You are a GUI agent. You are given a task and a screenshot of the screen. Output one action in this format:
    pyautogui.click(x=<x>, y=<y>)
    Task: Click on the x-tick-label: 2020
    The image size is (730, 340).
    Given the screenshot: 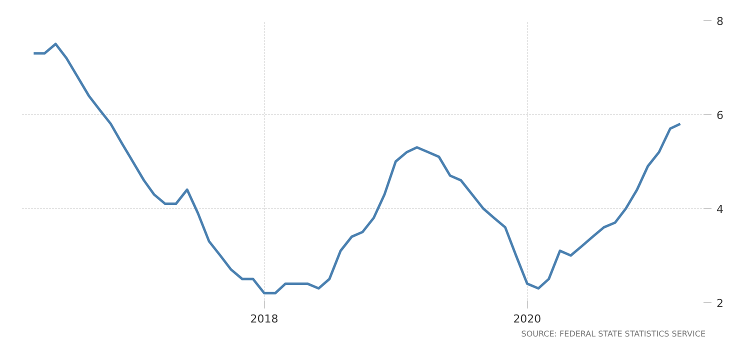 What is the action you would take?
    pyautogui.click(x=527, y=319)
    